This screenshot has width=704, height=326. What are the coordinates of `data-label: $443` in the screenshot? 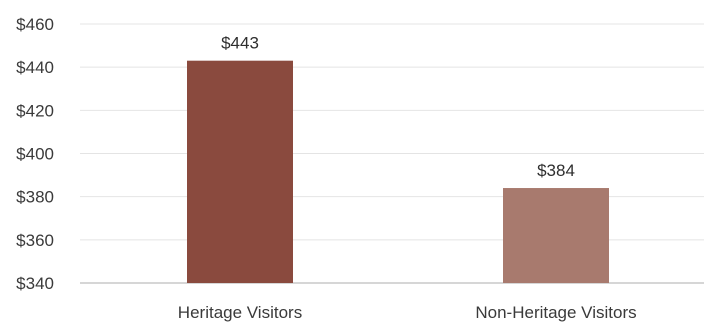 It's located at (240, 43).